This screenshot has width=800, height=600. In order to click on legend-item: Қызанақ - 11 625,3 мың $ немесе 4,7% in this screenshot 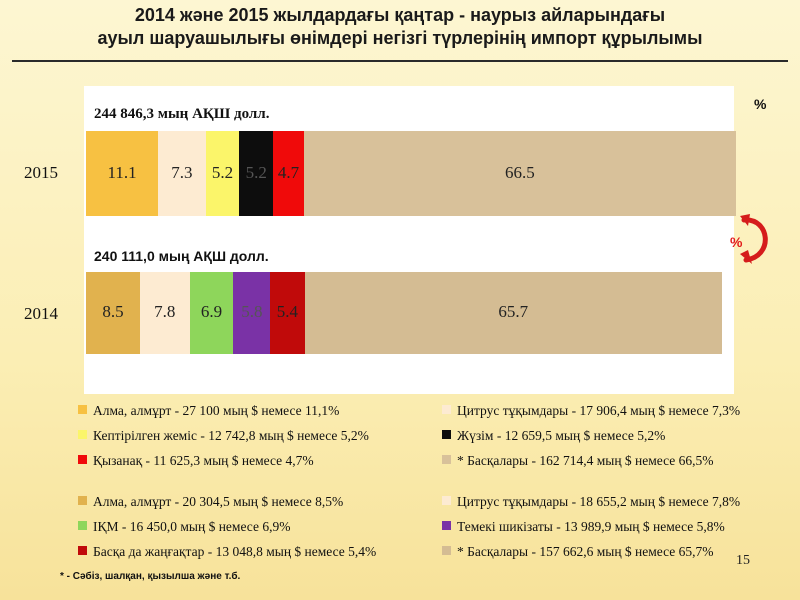, I will do `click(196, 461)`.